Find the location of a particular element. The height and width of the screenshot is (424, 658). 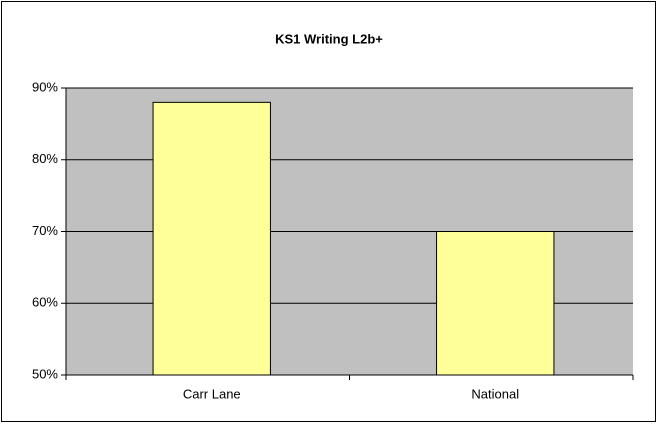

y-tick-label: 70% is located at coordinates (45, 230).